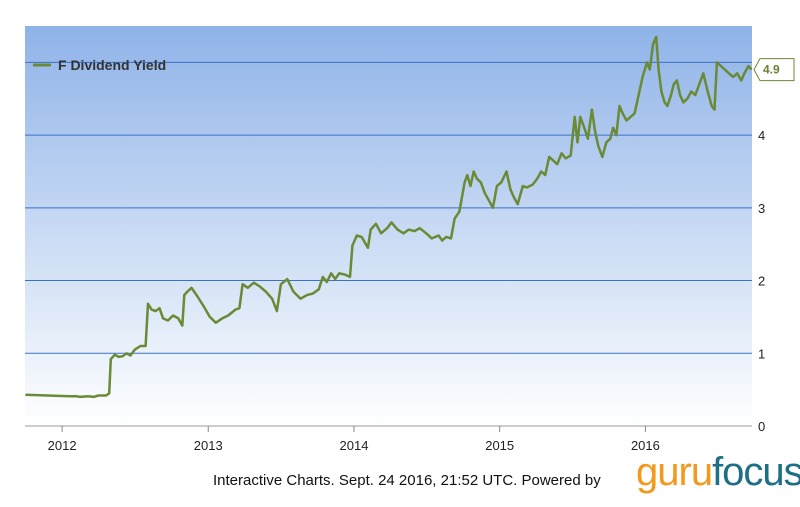 Image resolution: width=800 pixels, height=507 pixels. Describe the element at coordinates (645, 445) in the screenshot. I see `x-tick-label: 2016` at that location.